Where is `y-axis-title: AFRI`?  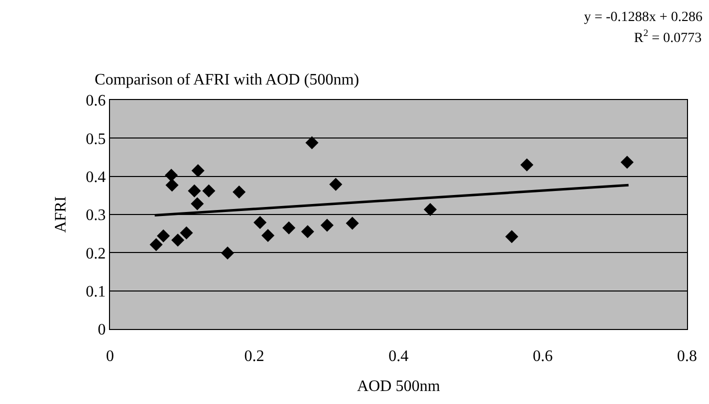
y-axis-title: AFRI is located at coordinates (61, 214).